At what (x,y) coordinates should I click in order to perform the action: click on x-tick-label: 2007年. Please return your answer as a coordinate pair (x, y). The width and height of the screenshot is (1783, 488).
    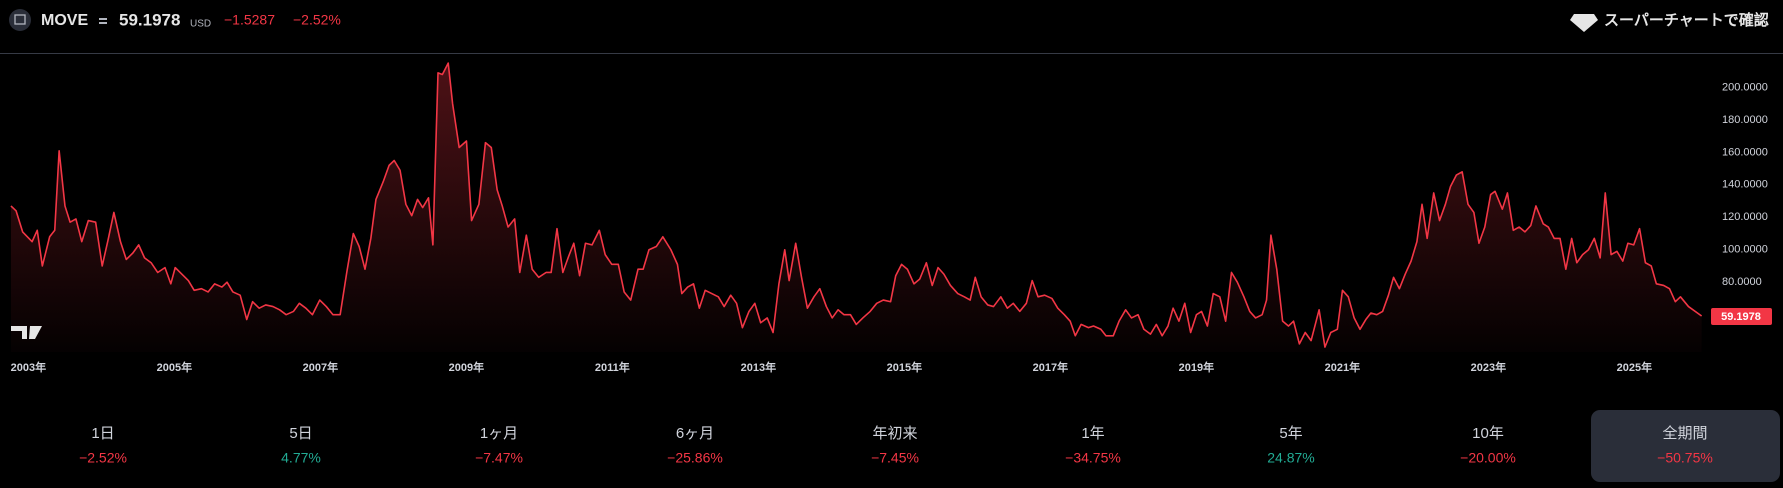
    Looking at the image, I should click on (320, 367).